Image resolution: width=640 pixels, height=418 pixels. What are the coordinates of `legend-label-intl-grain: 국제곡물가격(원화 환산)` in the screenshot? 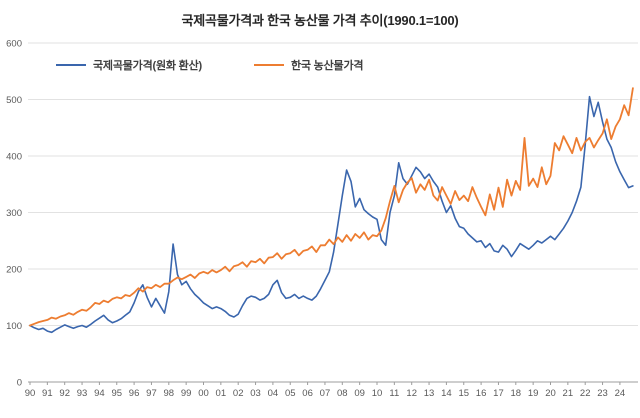 It's located at (147, 66).